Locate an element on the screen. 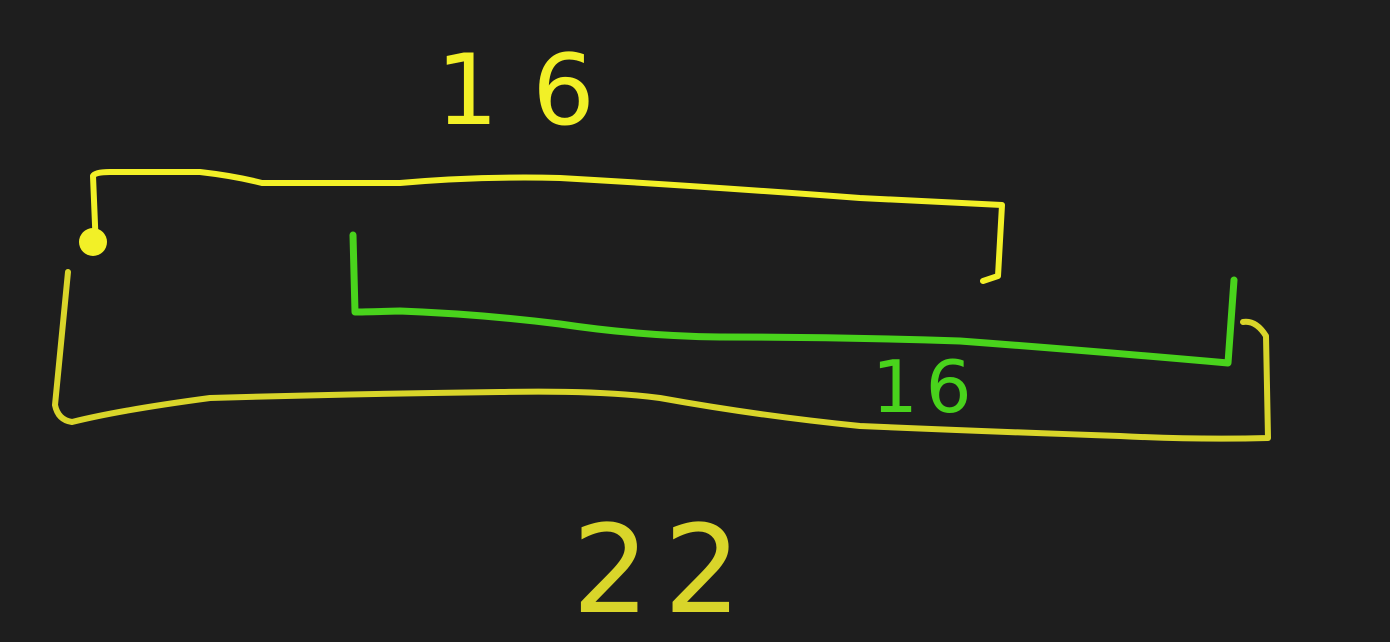 This screenshot has width=1390, height=642. green-bracket is located at coordinates (793, 299).